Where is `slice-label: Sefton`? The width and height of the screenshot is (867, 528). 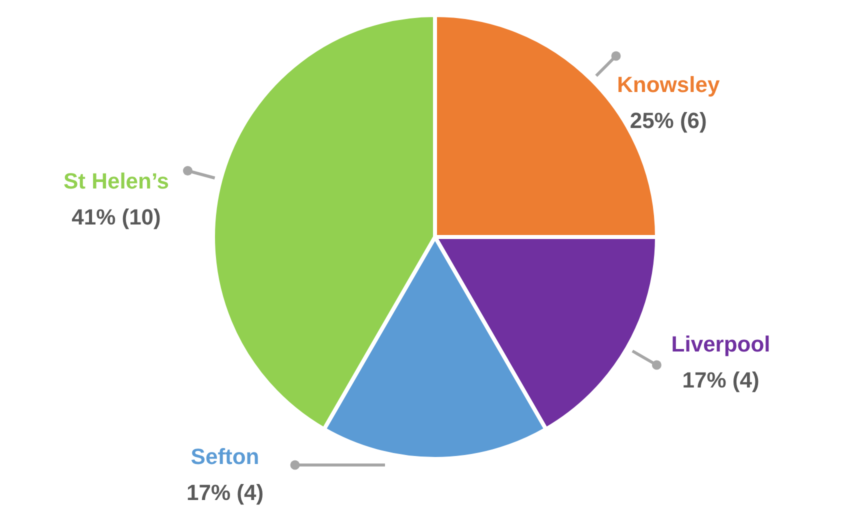
slice-label: Sefton is located at coordinates (225, 456).